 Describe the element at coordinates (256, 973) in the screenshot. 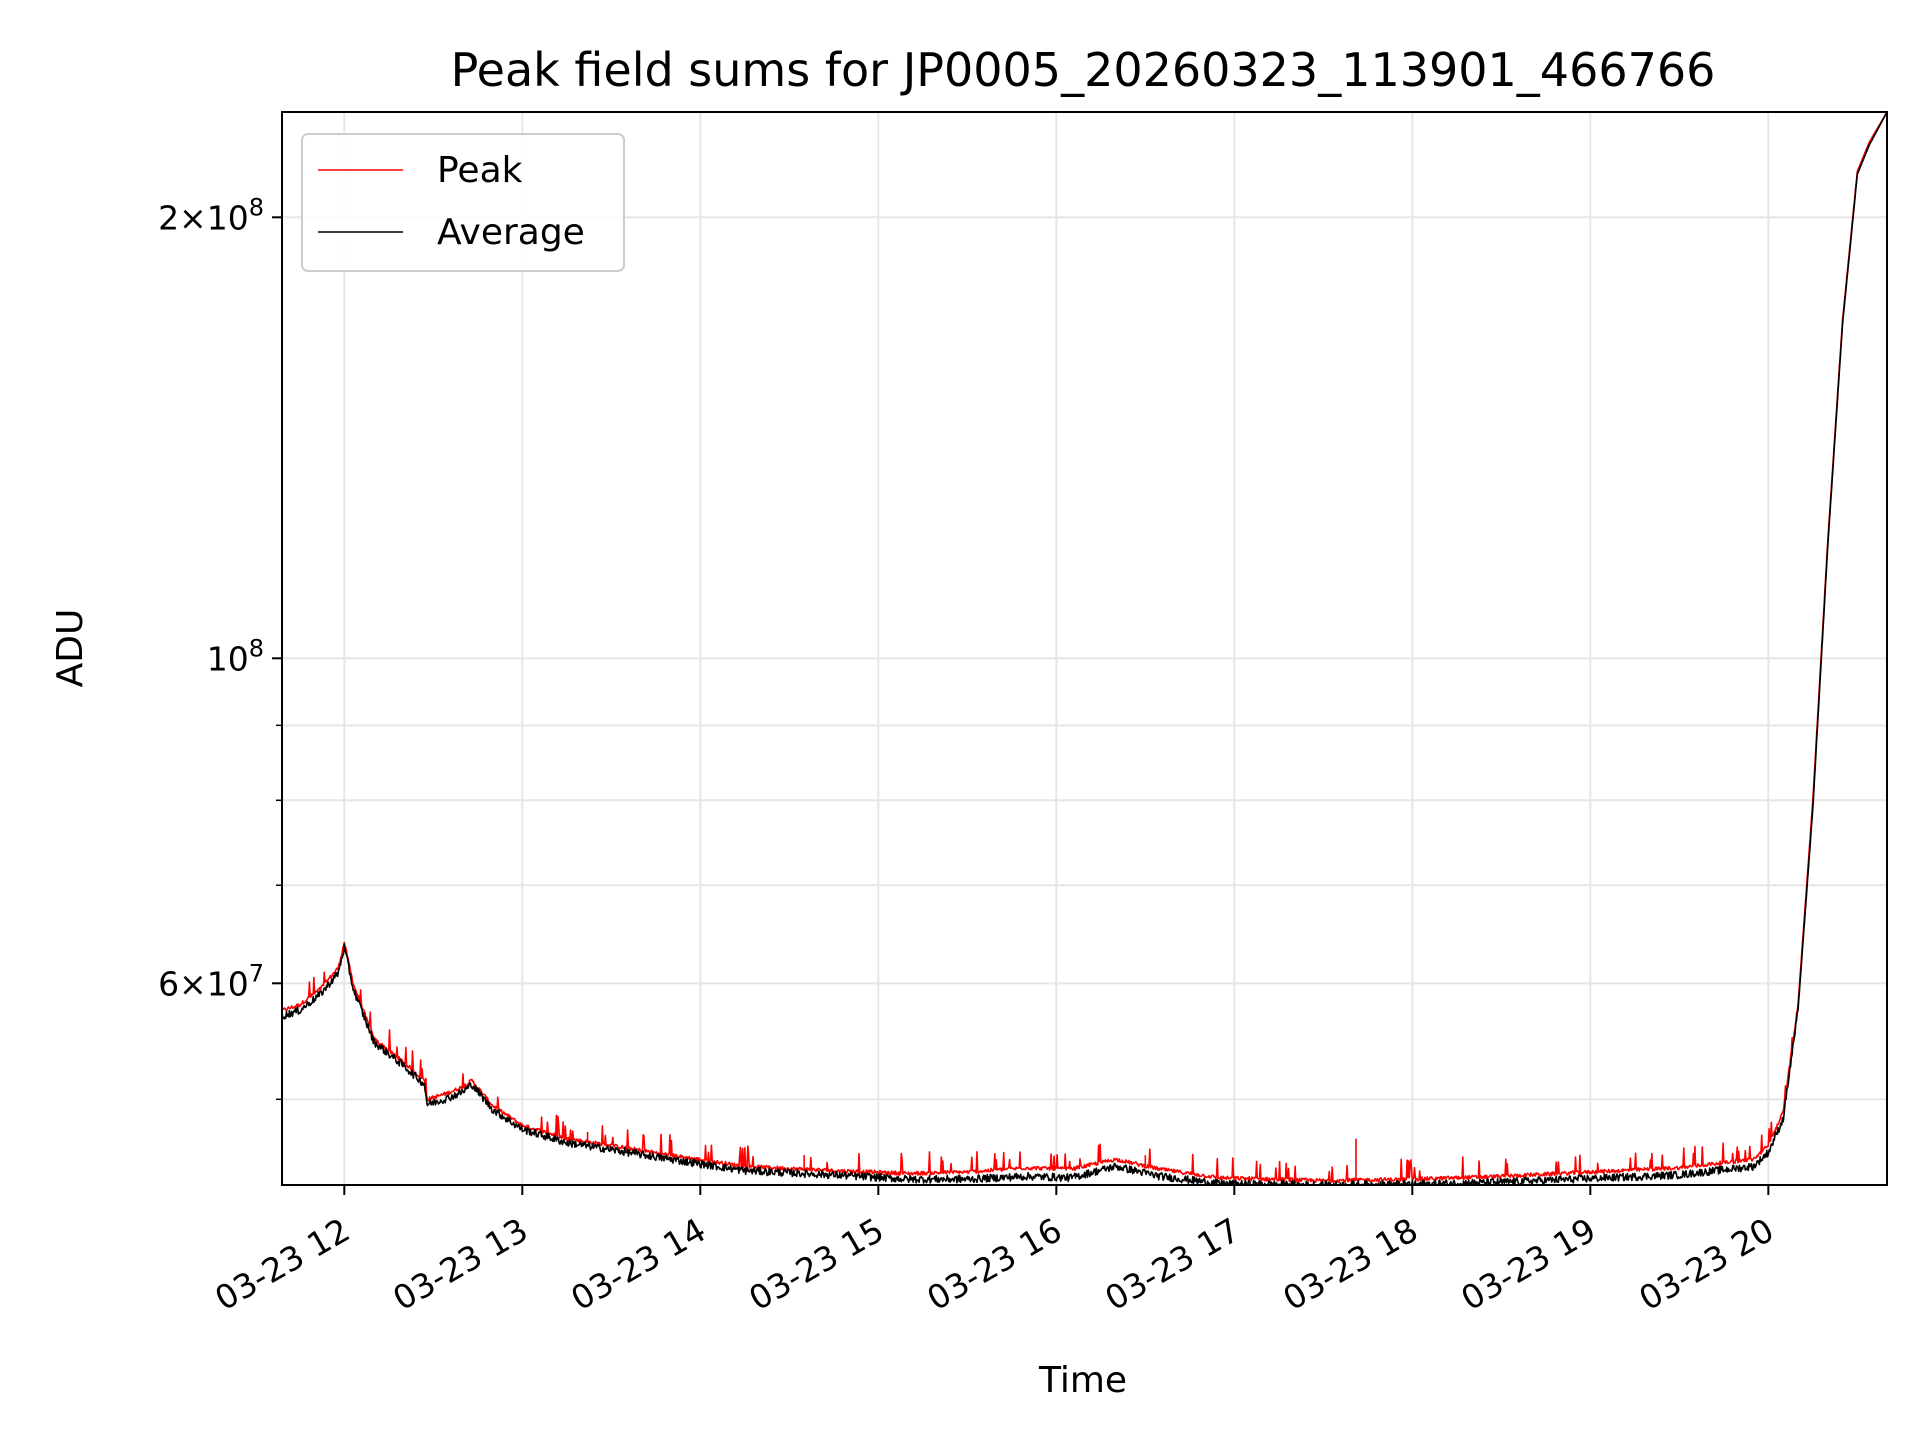

I see `y-tick-exponent: 7` at that location.